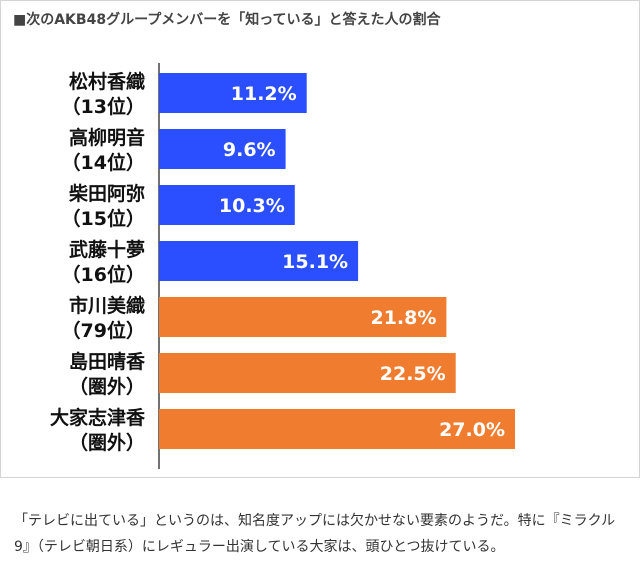  Describe the element at coordinates (264, 94) in the screenshot. I see `bar-value-label: 11.2%` at that location.